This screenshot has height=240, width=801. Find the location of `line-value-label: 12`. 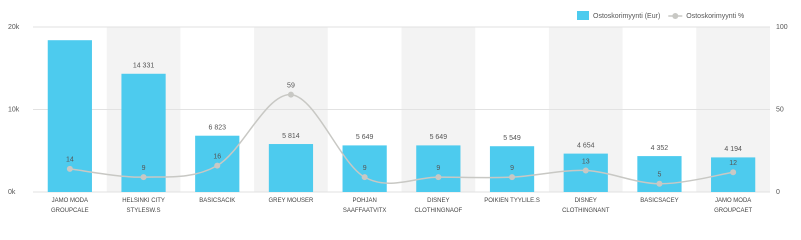

line-value-label: 12 is located at coordinates (733, 163).